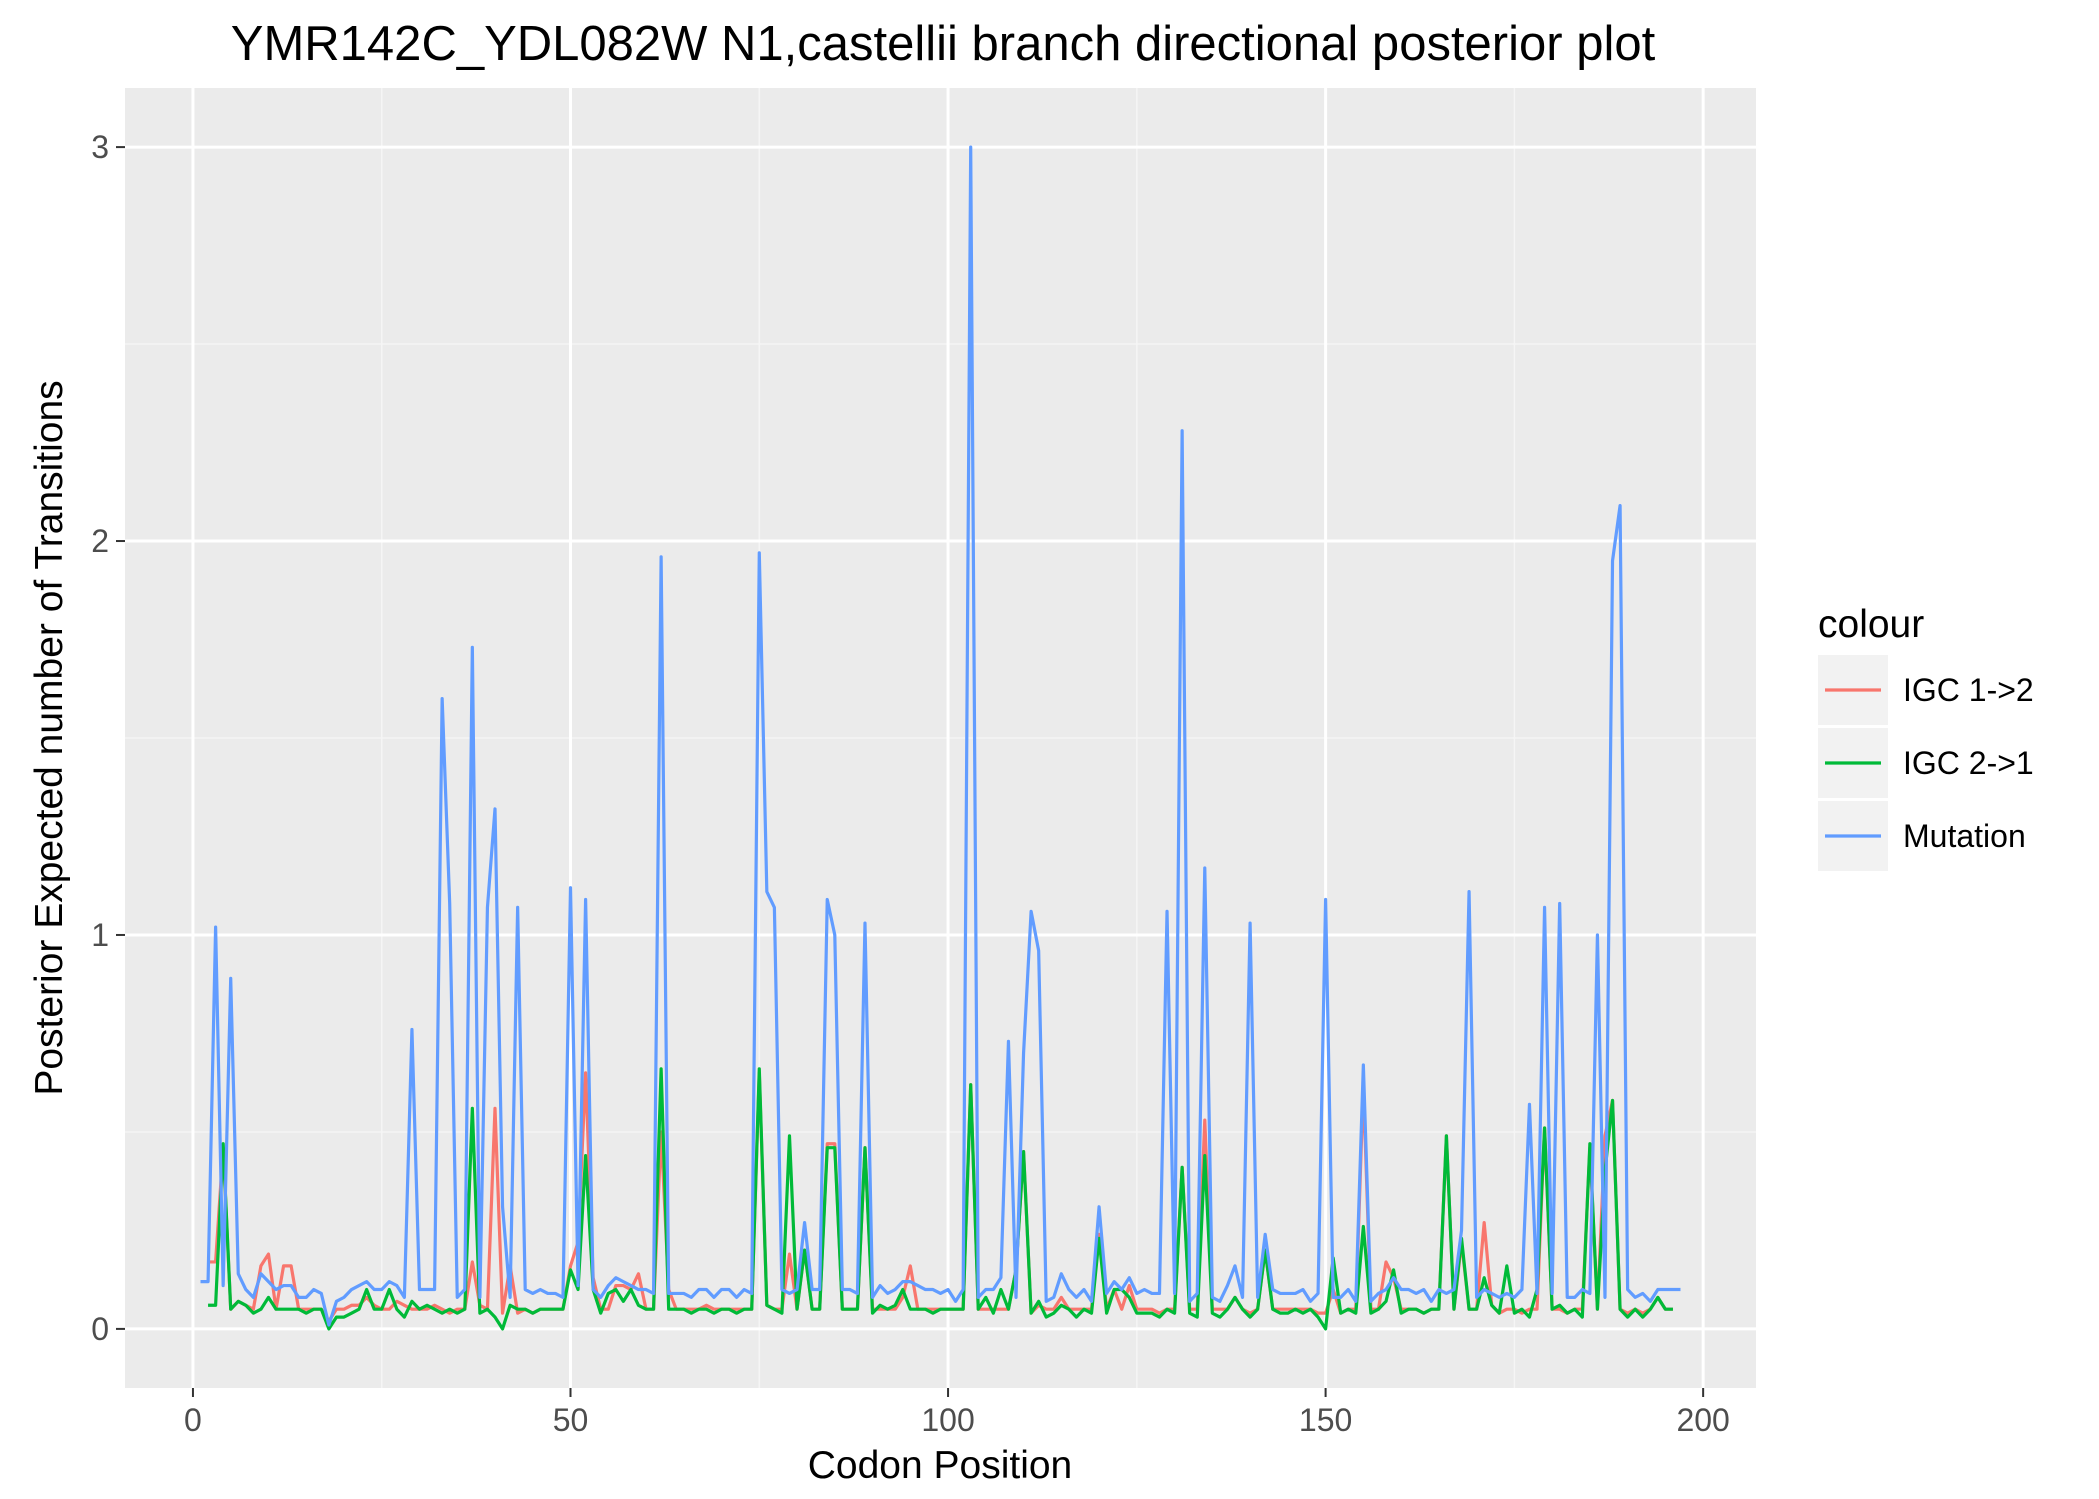 Image resolution: width=2099 pixels, height=1499 pixels. Describe the element at coordinates (1702, 1420) in the screenshot. I see `x-tick-label: 200` at that location.